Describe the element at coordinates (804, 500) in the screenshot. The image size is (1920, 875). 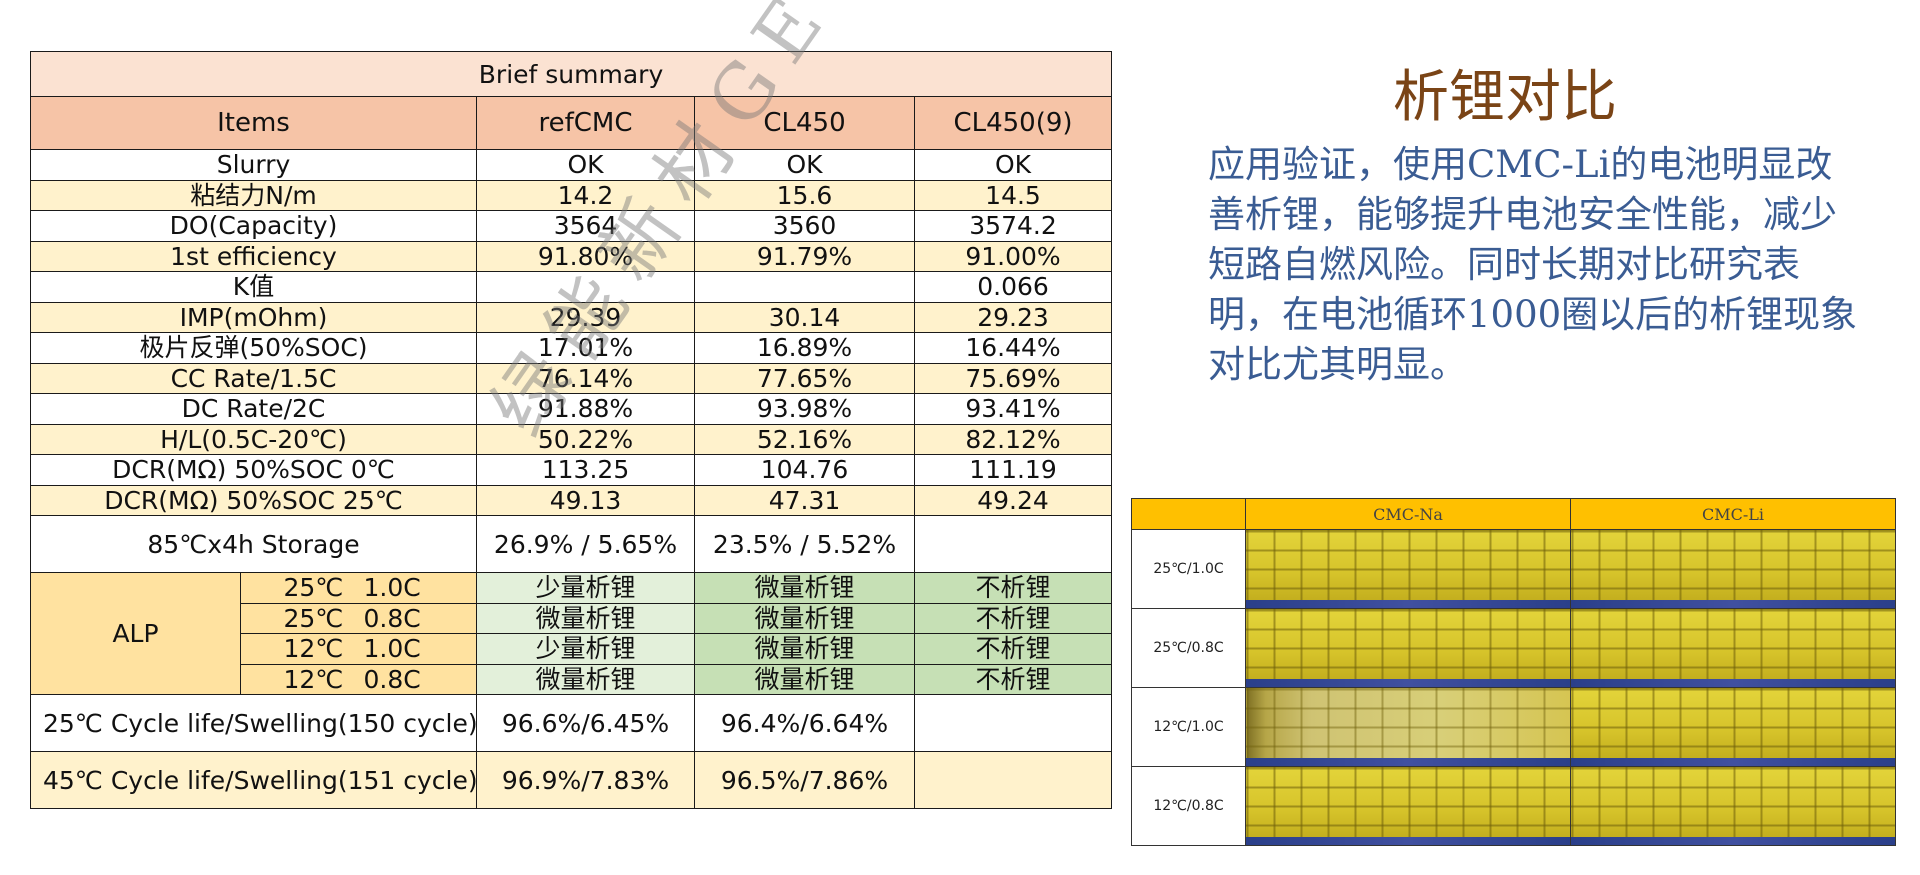
I see `cell: 47.31` at that location.